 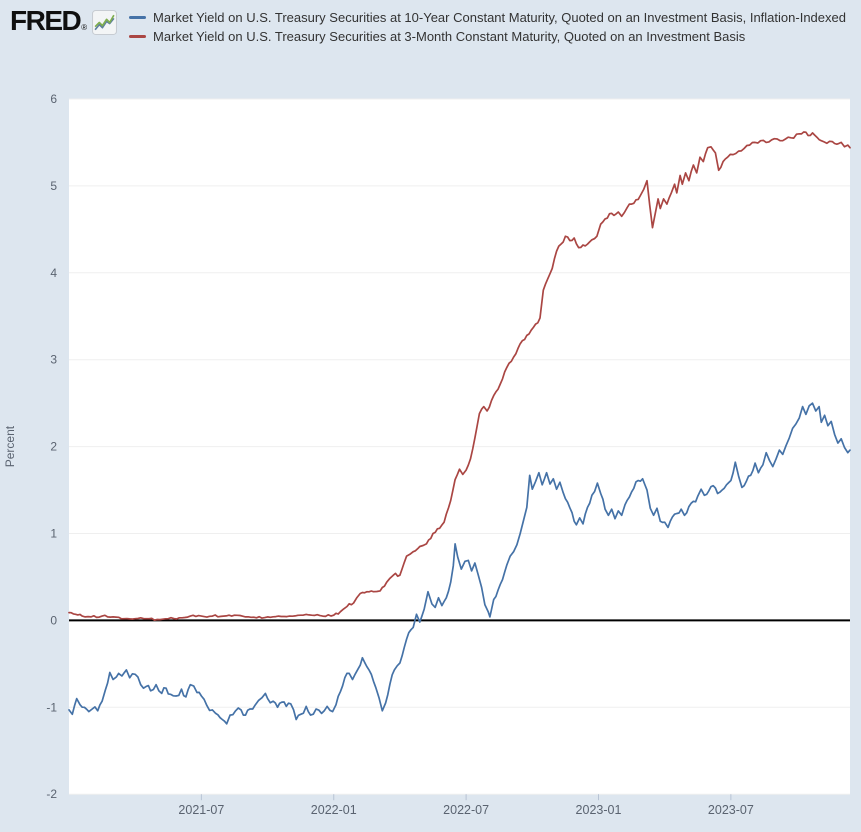 What do you see at coordinates (53, 620) in the screenshot?
I see `y-axis-tick-label: 0` at bounding box center [53, 620].